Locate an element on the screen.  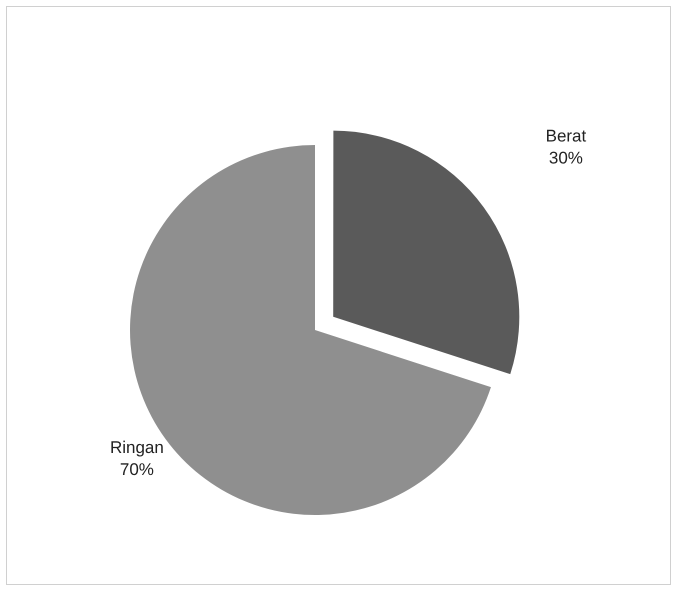
slice-label: Berat is located at coordinates (566, 136).